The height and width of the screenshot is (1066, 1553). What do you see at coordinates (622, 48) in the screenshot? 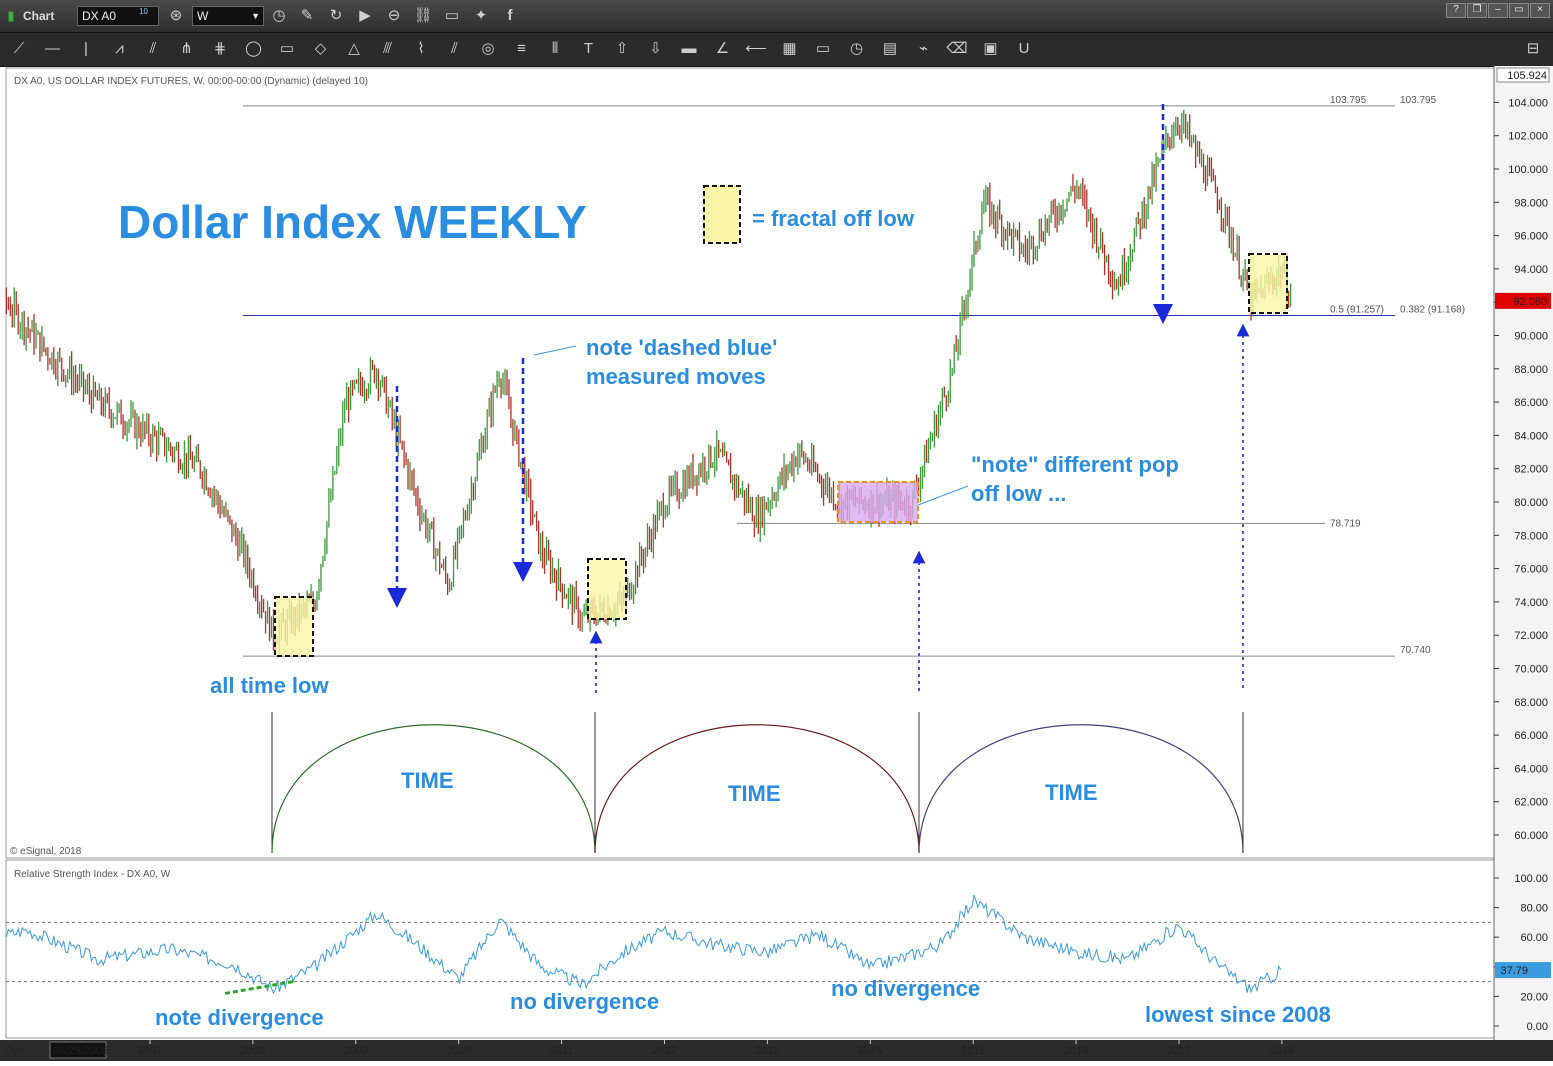
I see `arrow-up-icon: ⇧` at bounding box center [622, 48].